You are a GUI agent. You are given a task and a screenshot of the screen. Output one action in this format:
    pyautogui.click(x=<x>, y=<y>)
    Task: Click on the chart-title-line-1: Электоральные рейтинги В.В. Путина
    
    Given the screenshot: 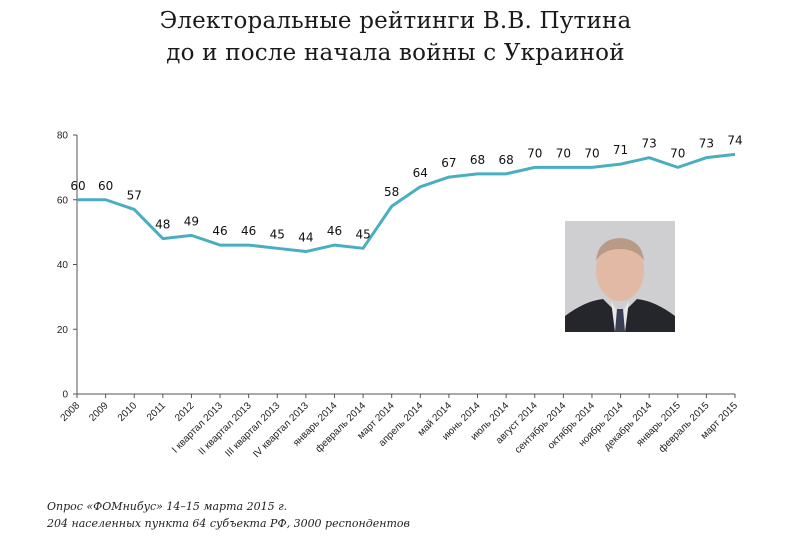 What is the action you would take?
    pyautogui.click(x=395, y=21)
    